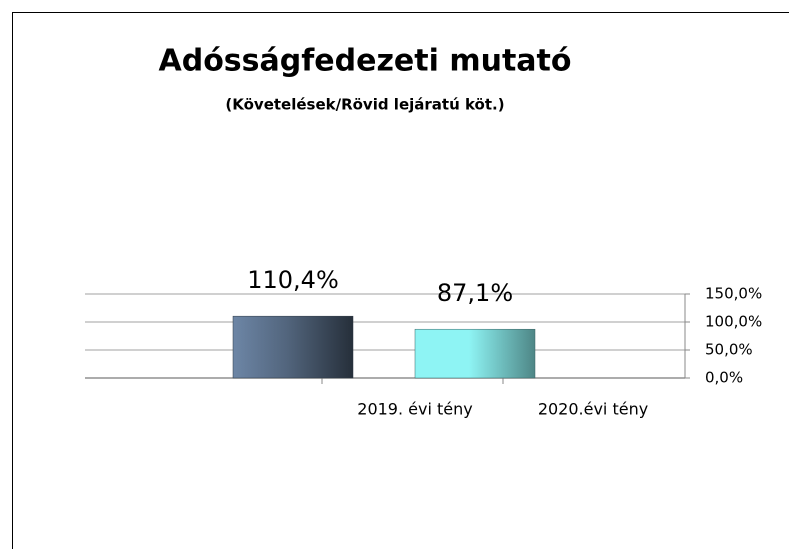 Image resolution: width=789 pixels, height=549 pixels. What do you see at coordinates (365, 61) in the screenshot?
I see `chart-title: Adósságfedezeti mutató` at bounding box center [365, 61].